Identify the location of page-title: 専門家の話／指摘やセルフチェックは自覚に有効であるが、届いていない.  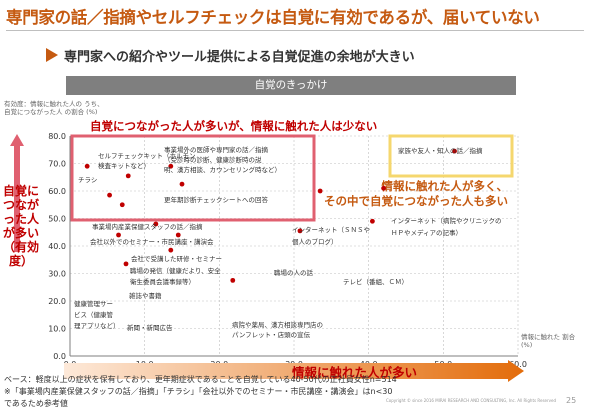
(273, 17).